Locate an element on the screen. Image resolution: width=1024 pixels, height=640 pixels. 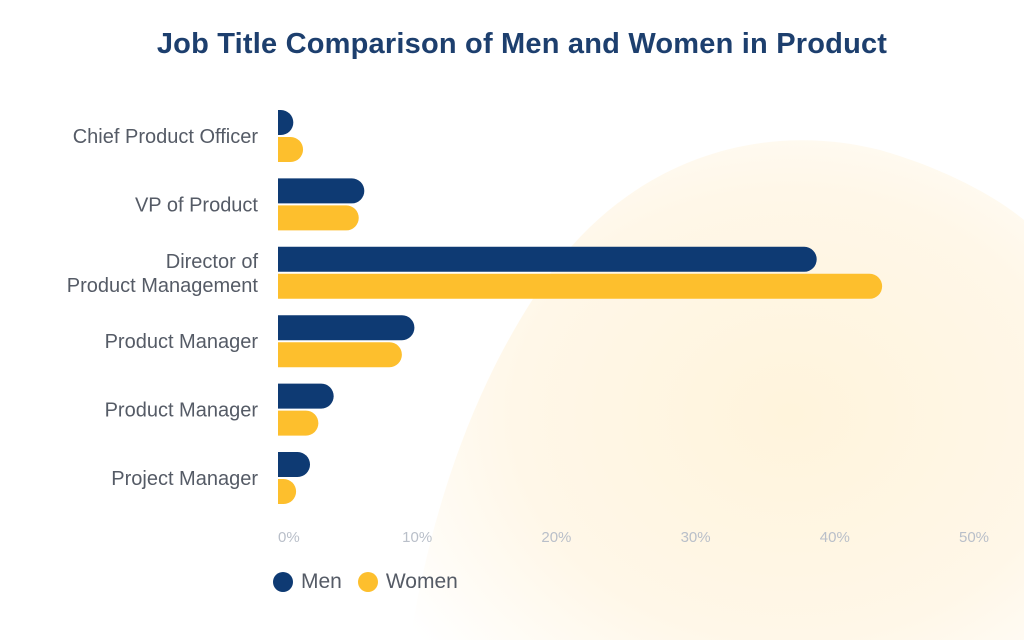
category-label-2: Director of Product Management is located at coordinates (163, 274).